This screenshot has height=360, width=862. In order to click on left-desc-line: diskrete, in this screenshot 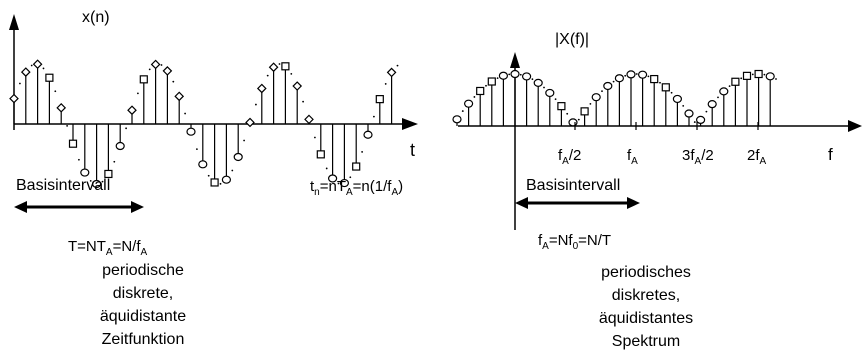, I will do `click(143, 293)`.